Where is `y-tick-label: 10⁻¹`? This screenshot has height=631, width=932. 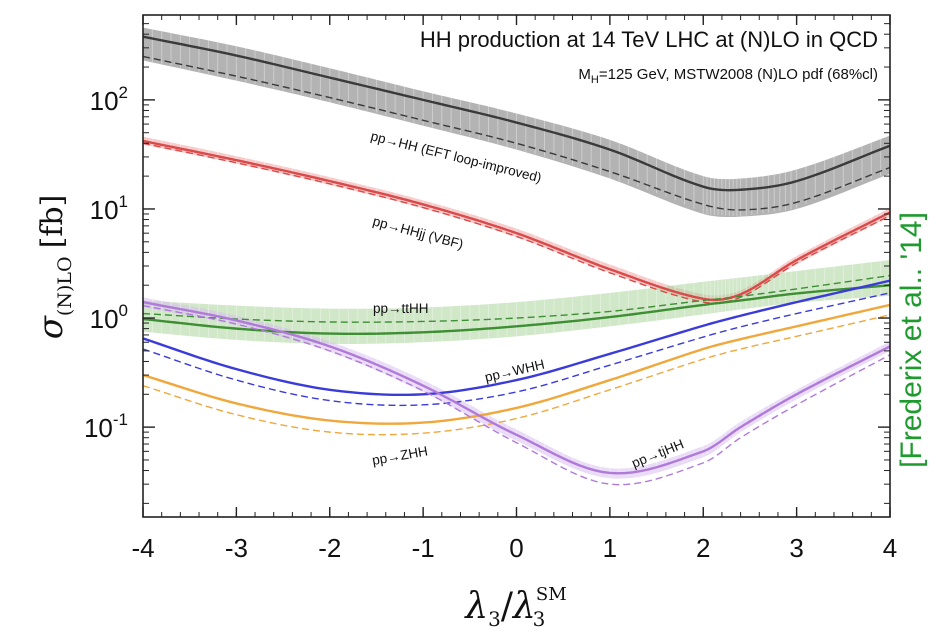
y-tick-label: 10⁻¹ is located at coordinates (106, 426).